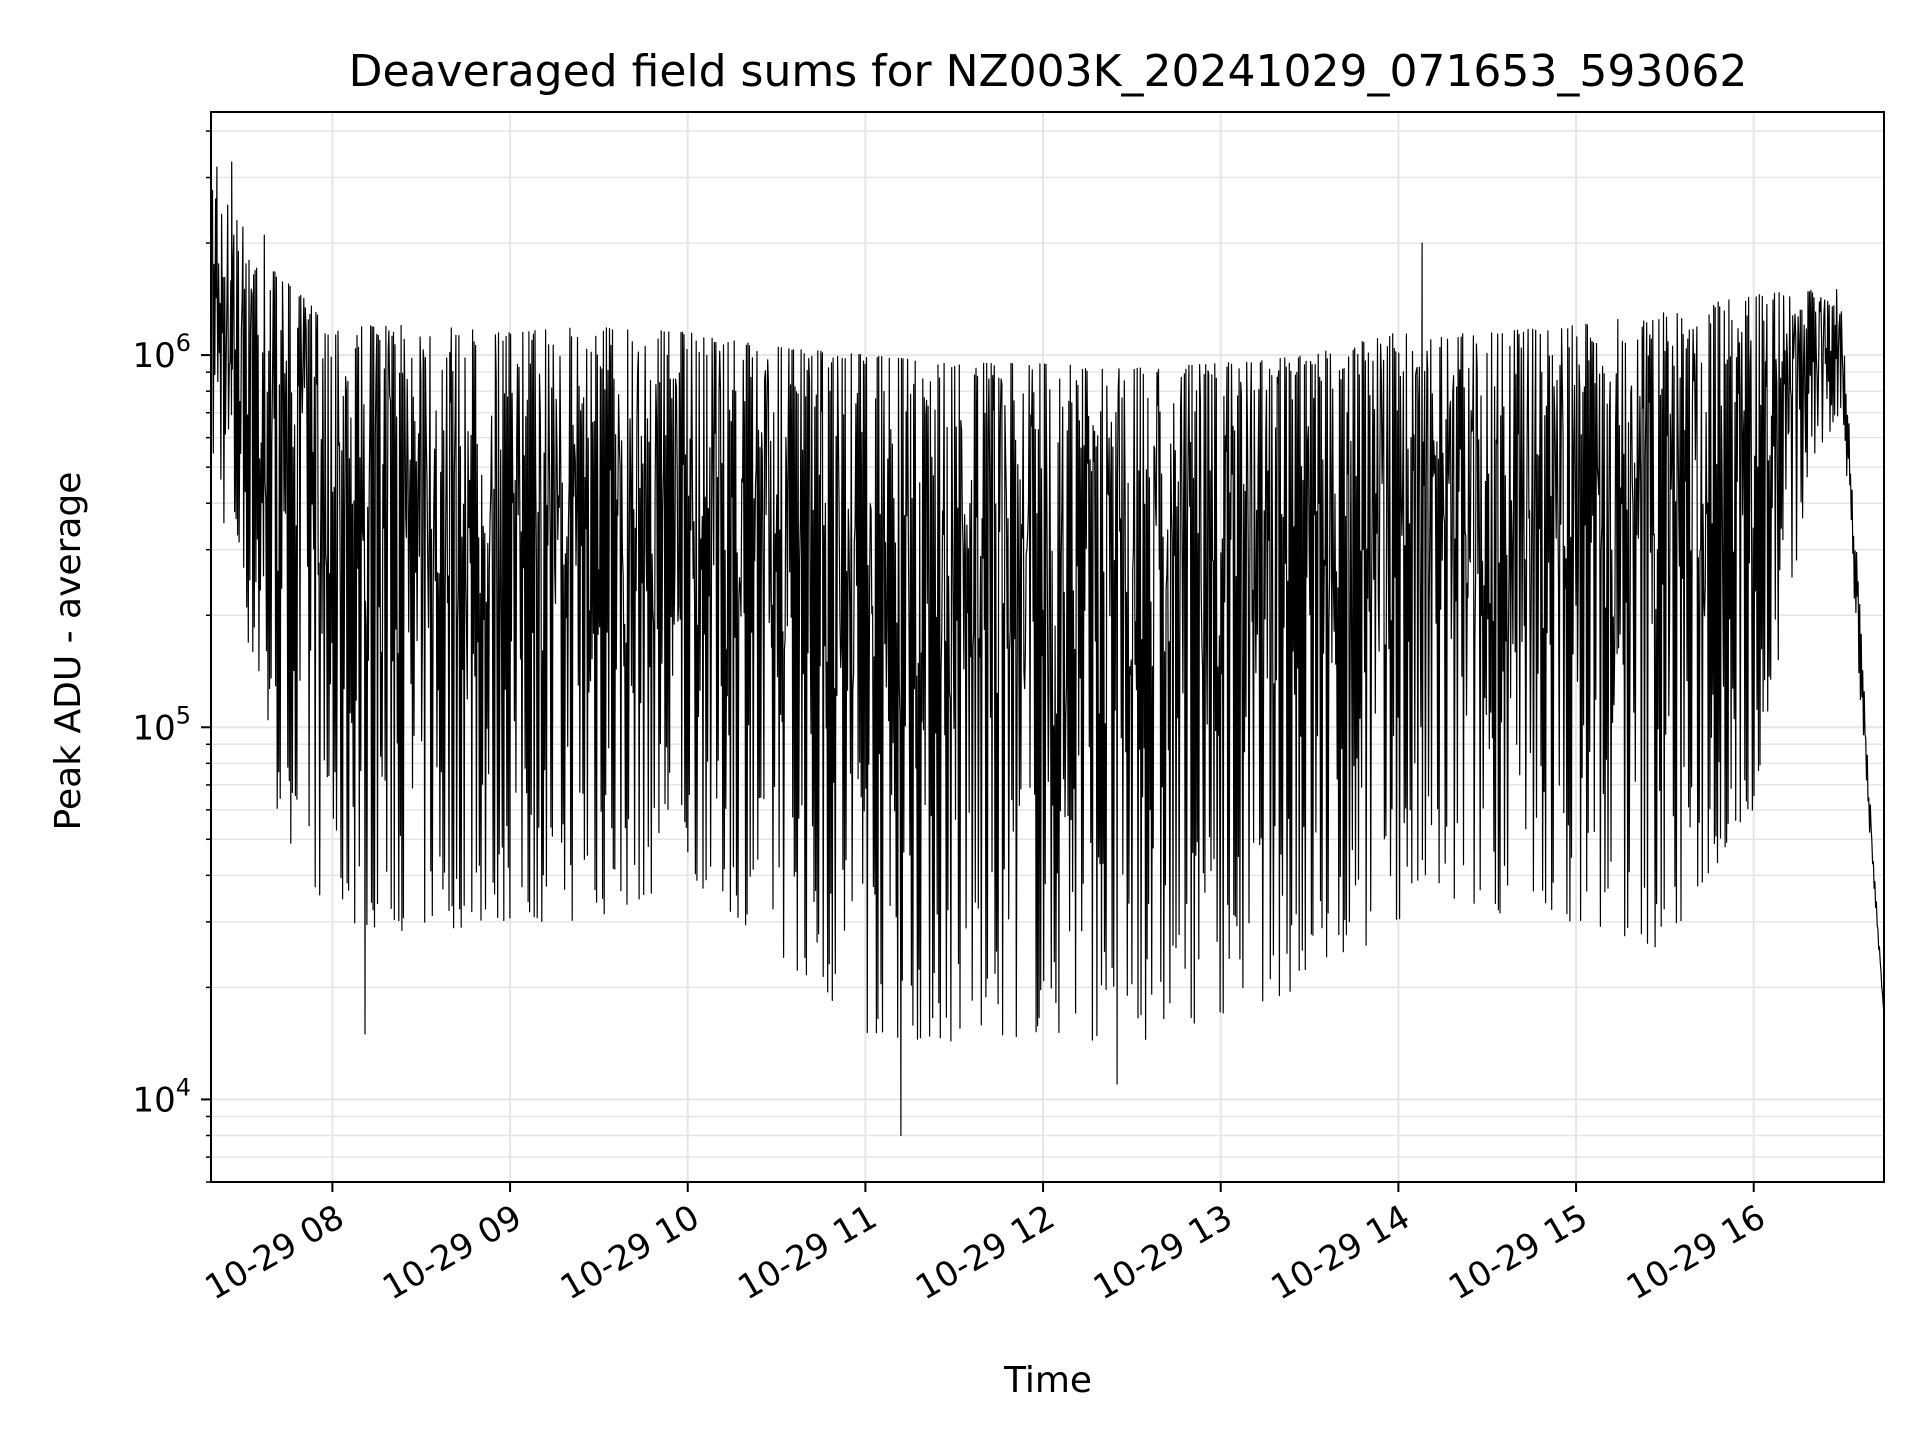 The image size is (1920, 1440). What do you see at coordinates (161, 724) in the screenshot?
I see `y-tick-label: 10⁵` at bounding box center [161, 724].